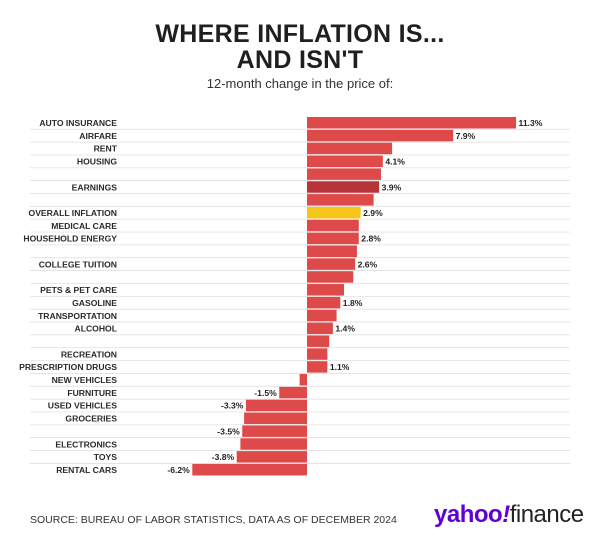  What do you see at coordinates (86, 444) in the screenshot?
I see `category-label-25: ELECTRONICS` at bounding box center [86, 444].